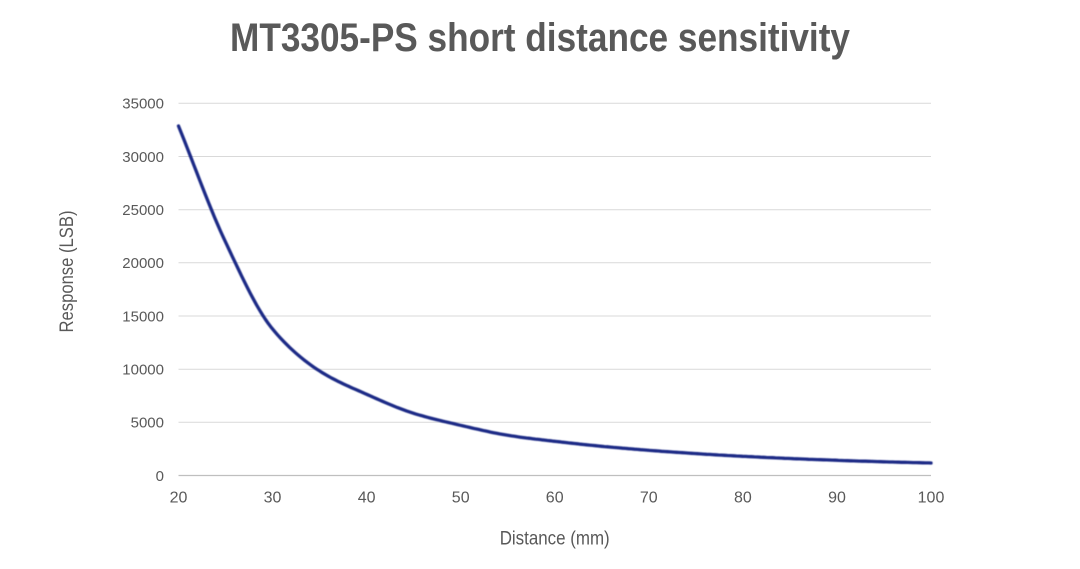 The height and width of the screenshot is (569, 1080). Describe the element at coordinates (555, 498) in the screenshot. I see `svg-text: 60` at that location.